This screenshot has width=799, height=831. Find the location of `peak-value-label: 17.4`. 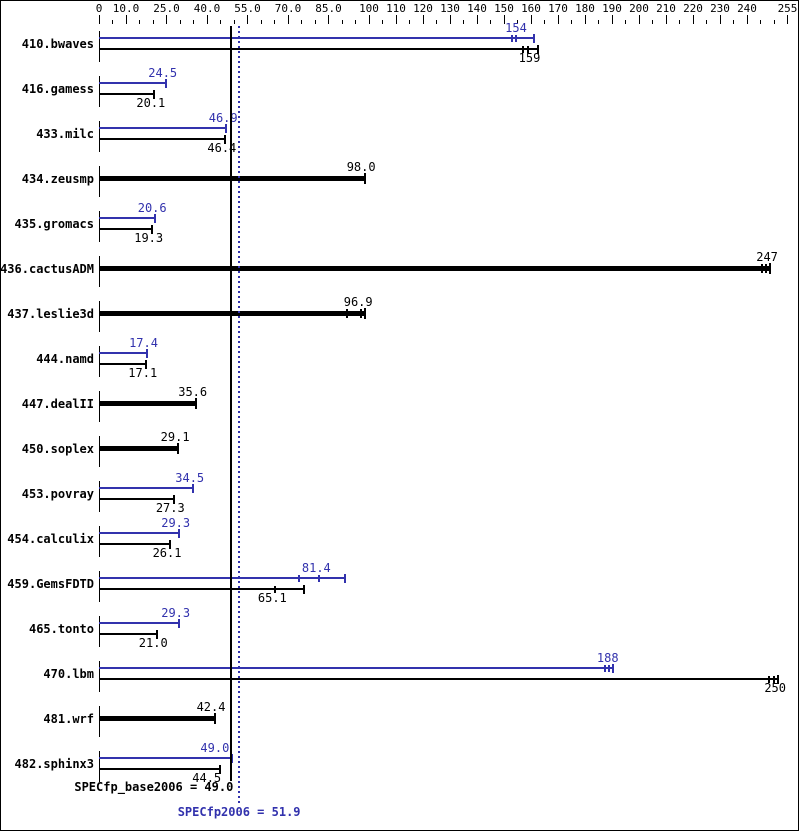

peak-value-label: 17.4 is located at coordinates (143, 343).